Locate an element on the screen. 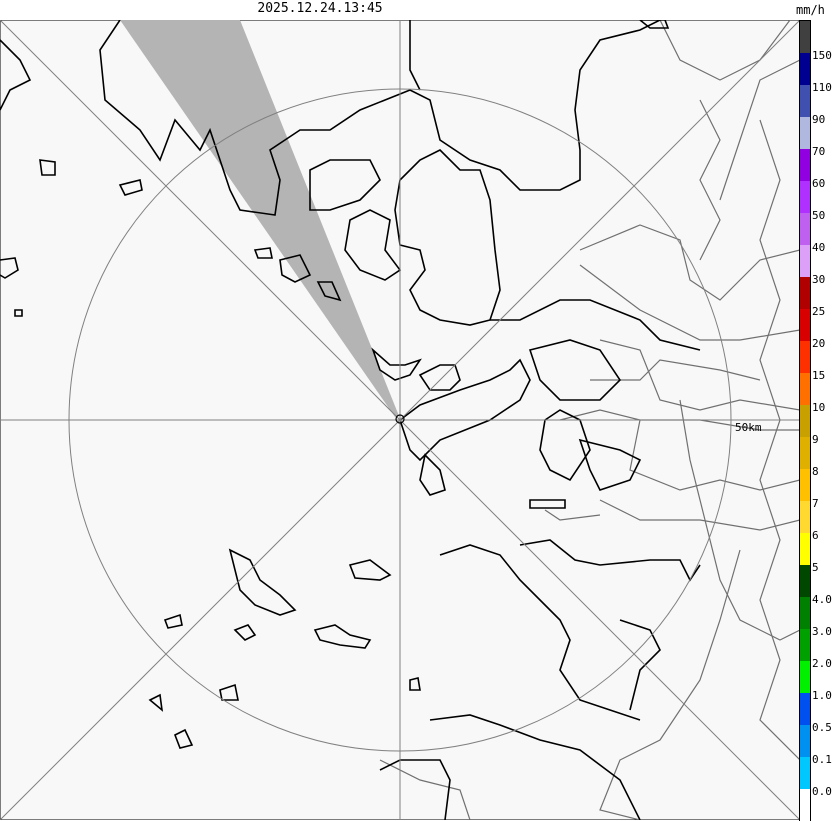 The image size is (835, 821). legend-label: 90 is located at coordinates (819, 119).